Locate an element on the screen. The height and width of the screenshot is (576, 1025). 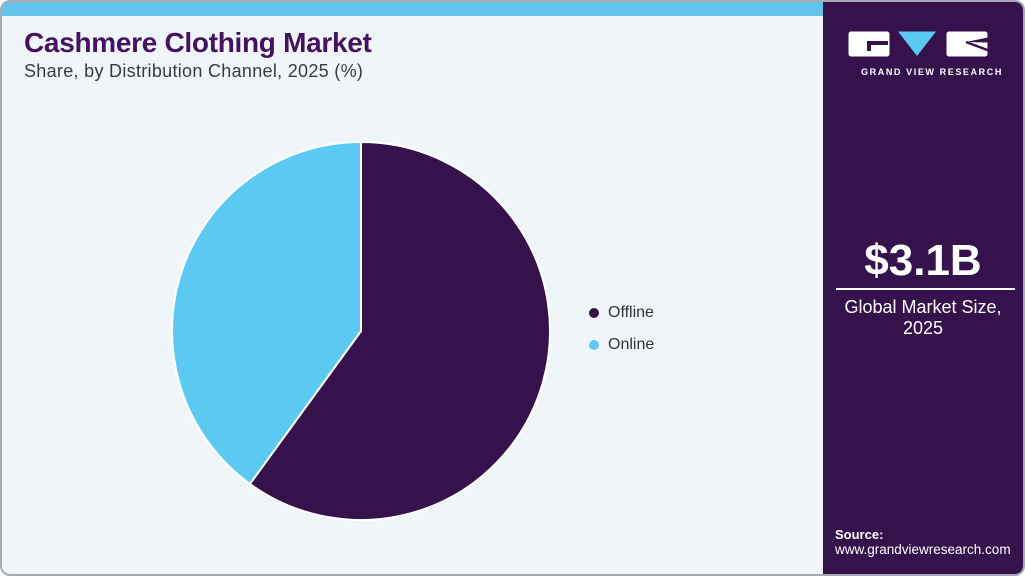
gvr-logo-icon is located at coordinates (921, 44).